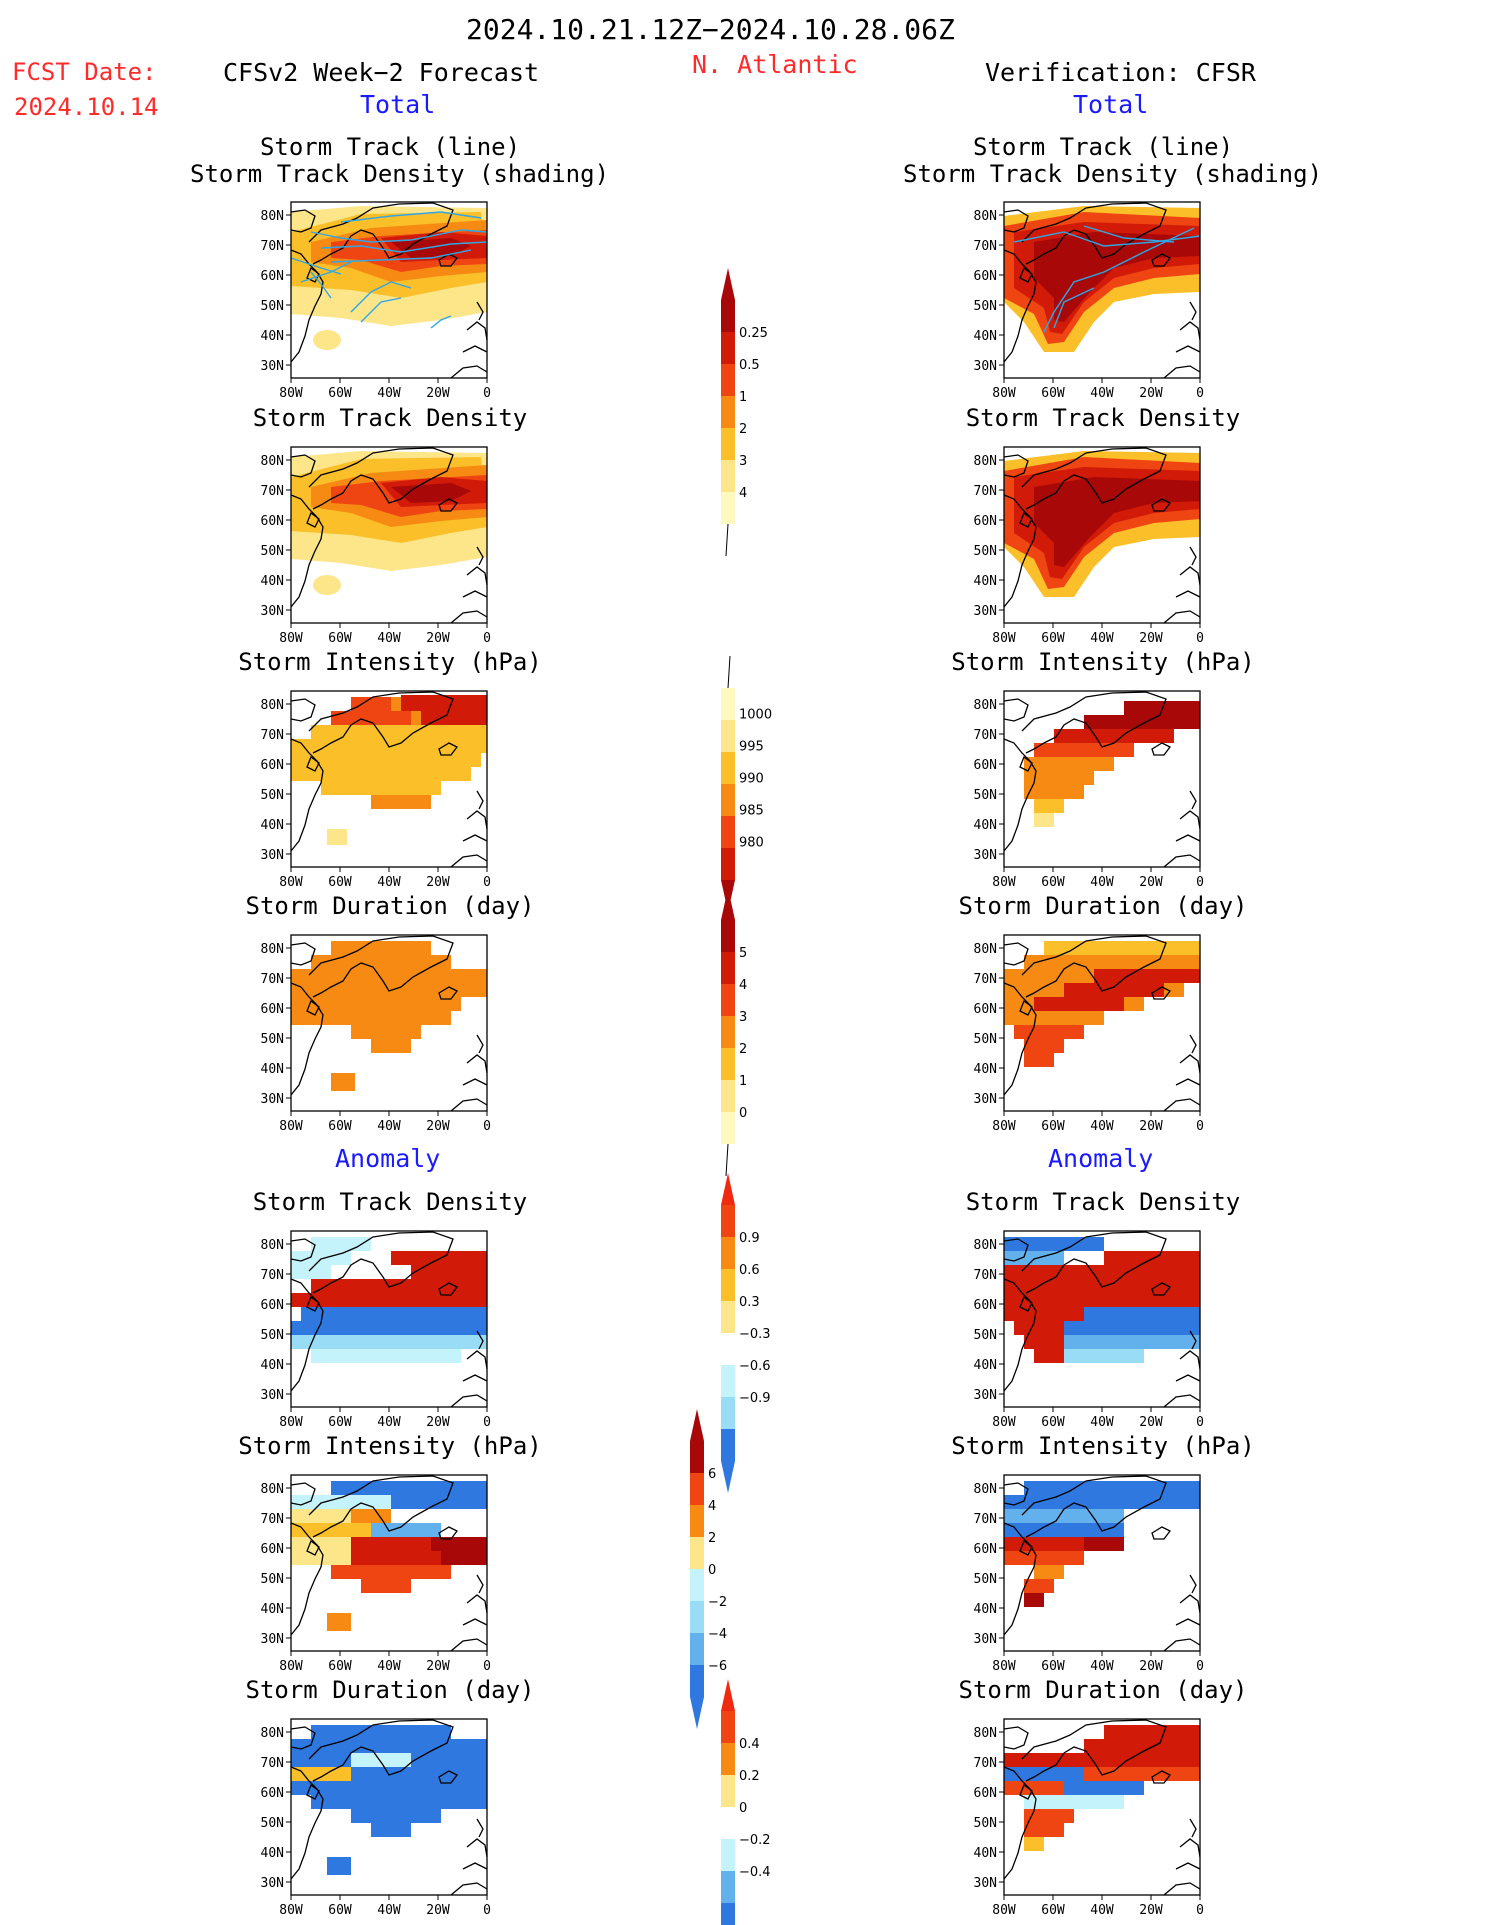  Describe the element at coordinates (1089, 1818) in the screenshot. I see `map-duration-anomaly-right-plot: 80N 70N 60N 50N 40N 30N 80W 60W 40W 20W 0` at that location.